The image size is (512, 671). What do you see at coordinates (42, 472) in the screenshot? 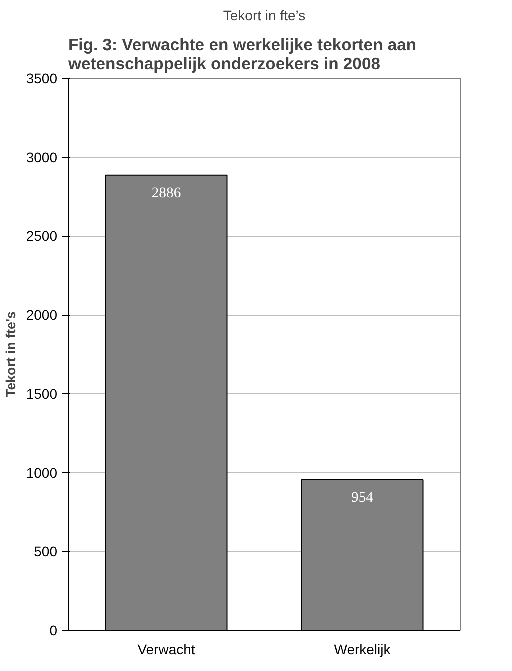
I see `y-tick-label: 1000` at bounding box center [42, 472].